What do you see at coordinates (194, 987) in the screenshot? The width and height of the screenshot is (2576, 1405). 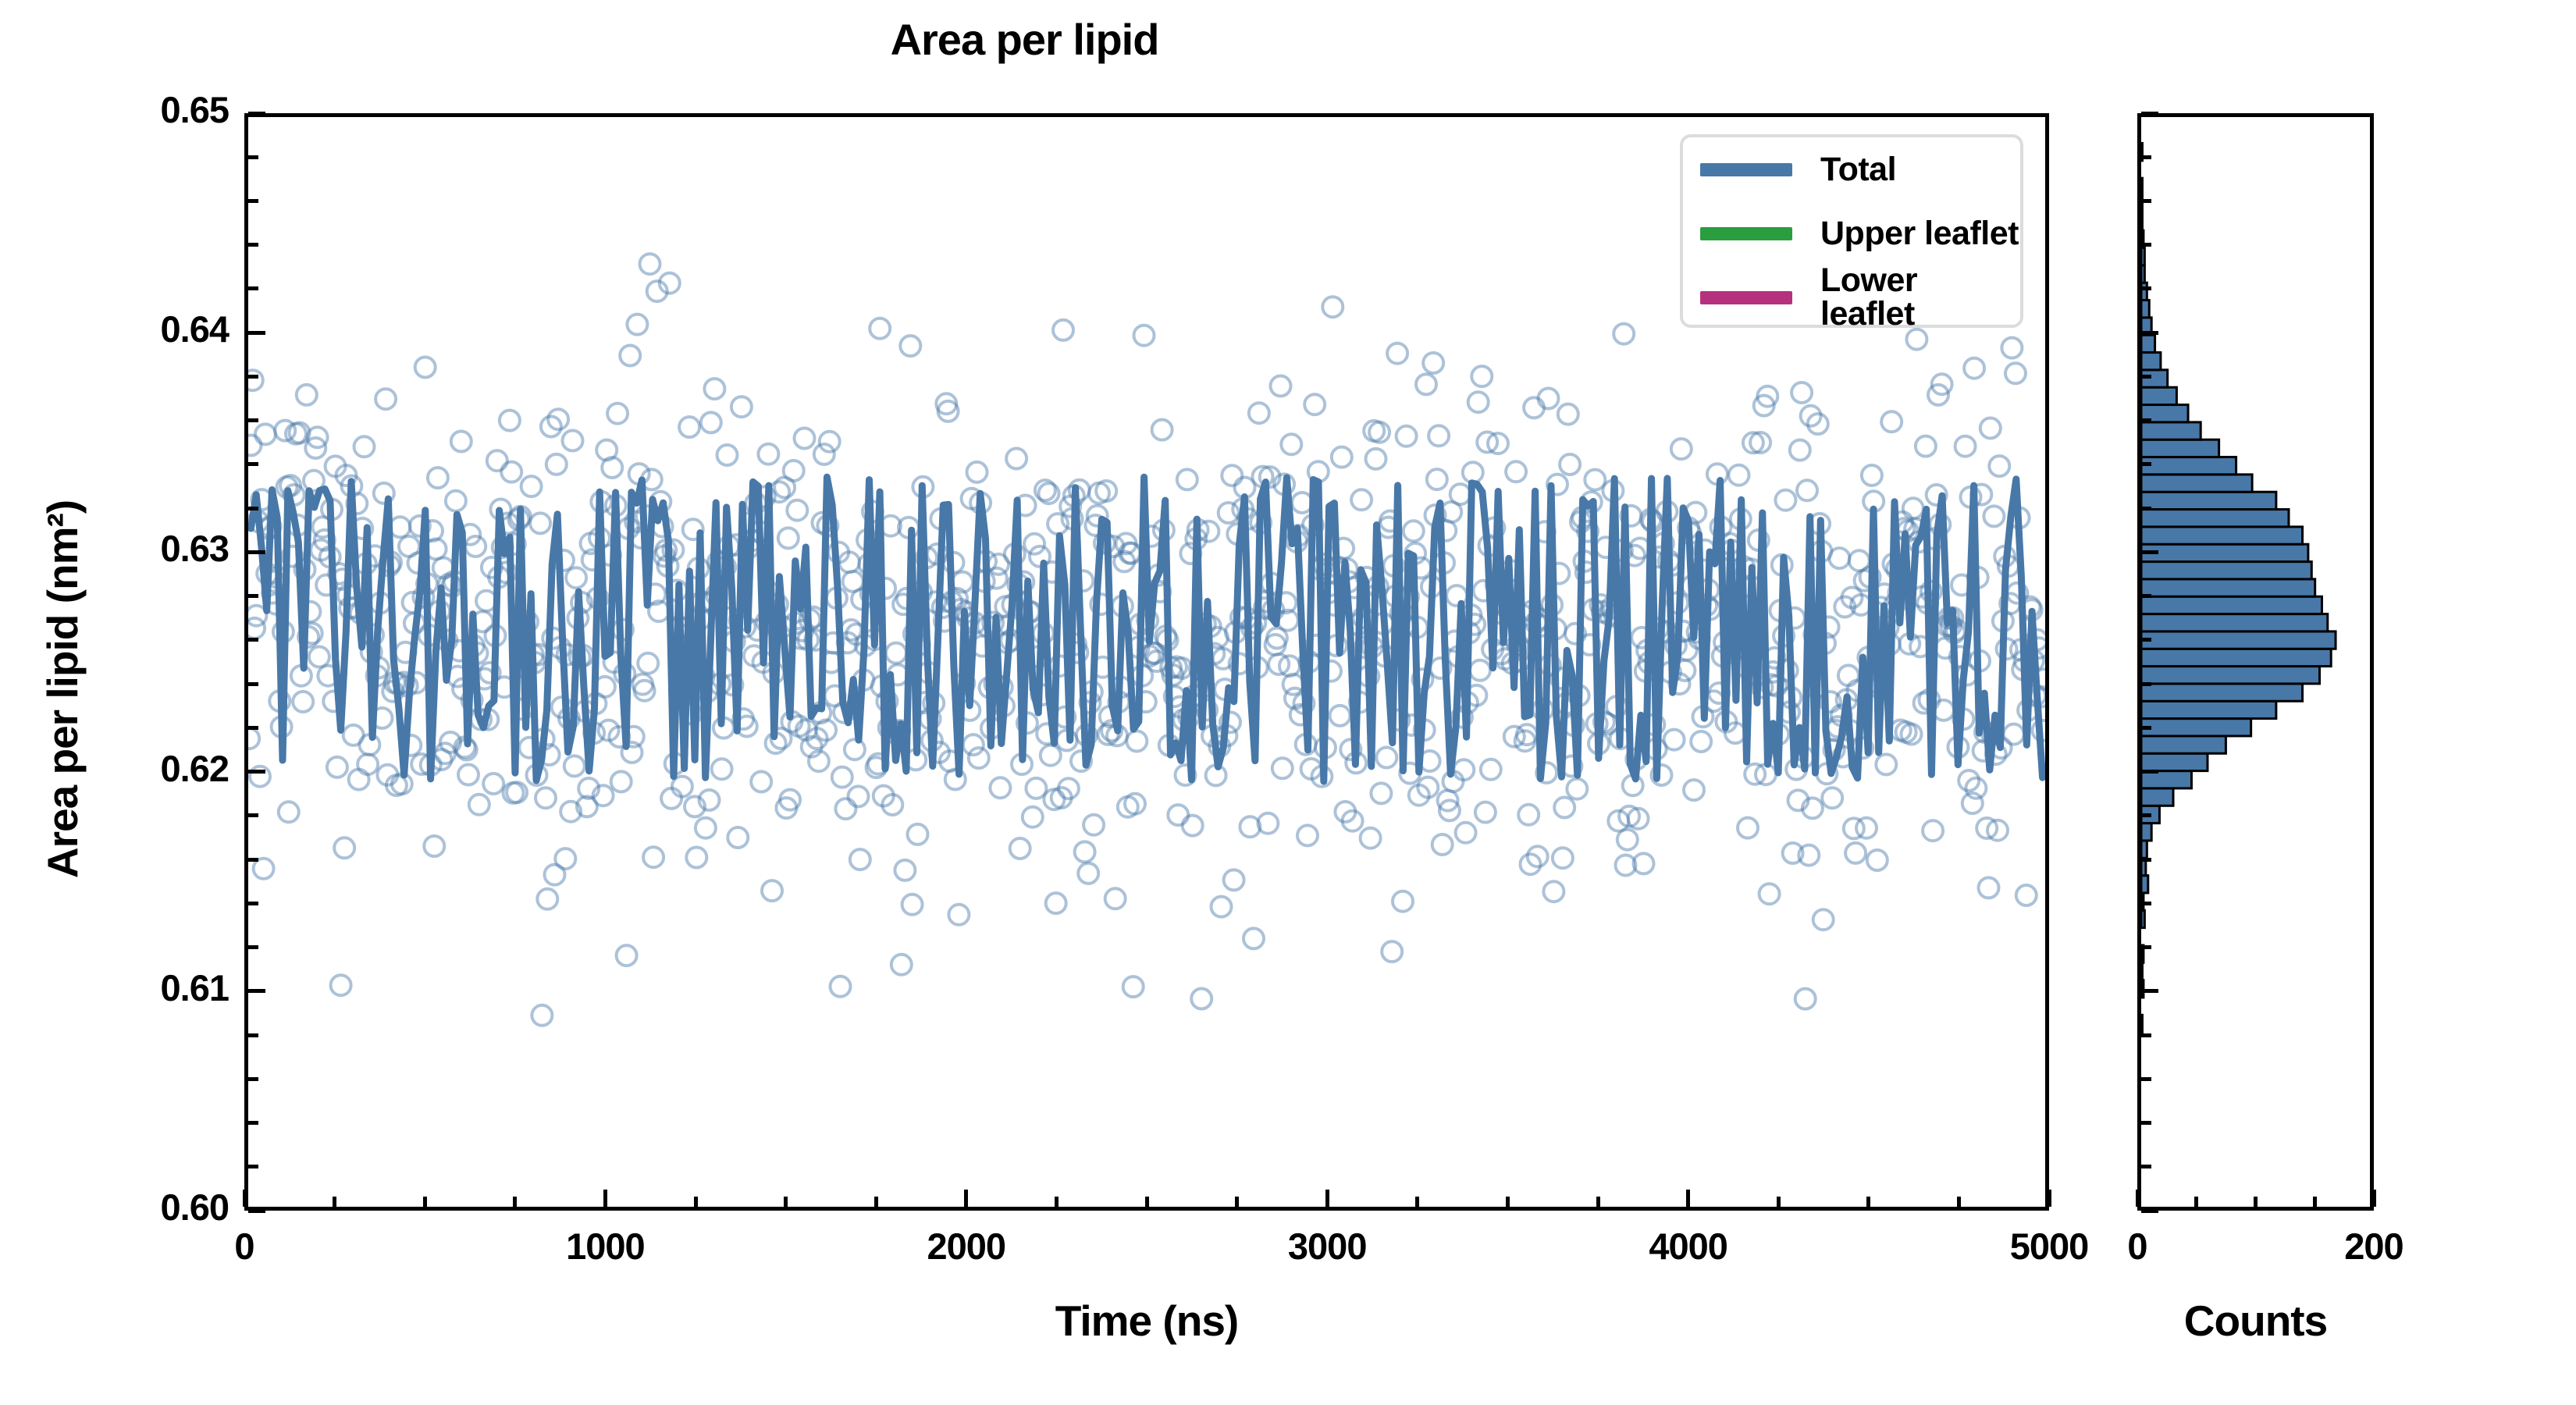 I see `y-tick-label: 0.61` at bounding box center [194, 987].